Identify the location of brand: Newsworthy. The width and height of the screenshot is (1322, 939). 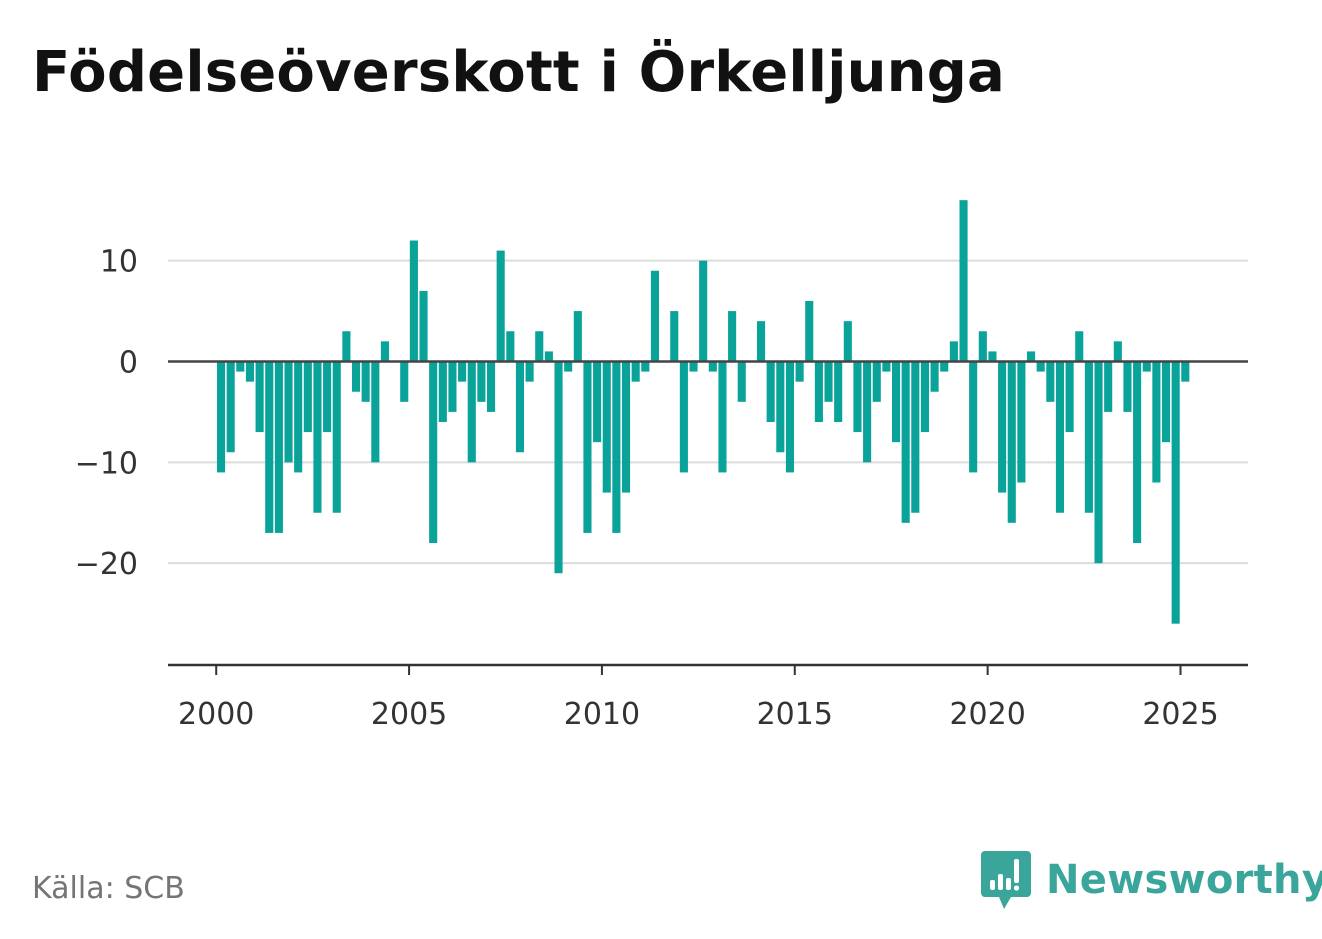
(1151, 880).